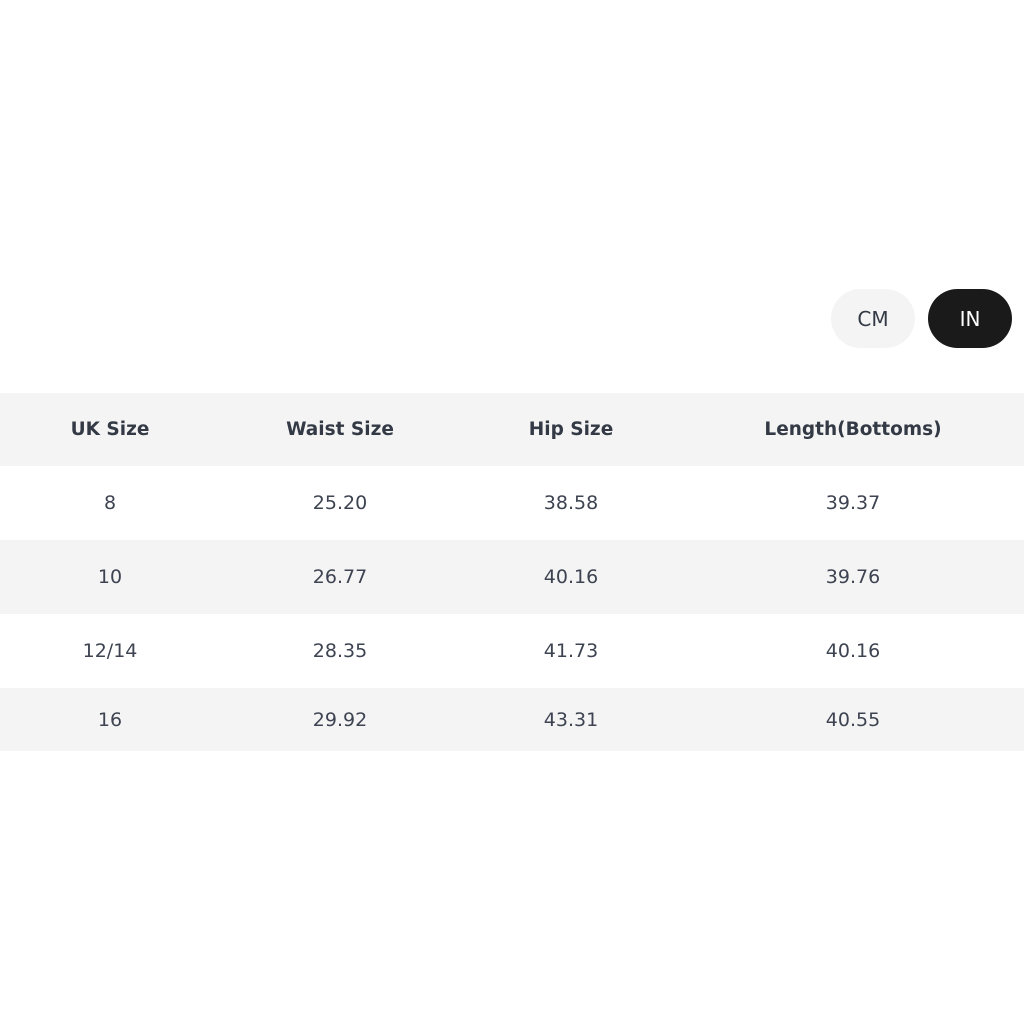 This screenshot has height=1024, width=1024. What do you see at coordinates (571, 429) in the screenshot?
I see `header-hip-size: Hip Size` at bounding box center [571, 429].